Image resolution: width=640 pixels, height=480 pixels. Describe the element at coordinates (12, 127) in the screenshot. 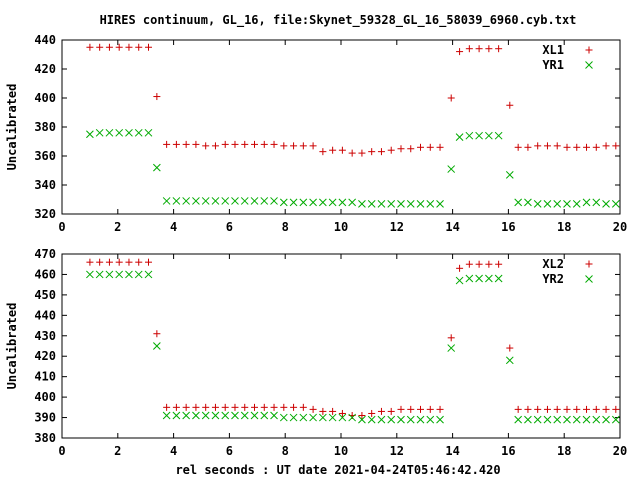

I see `y-axis-label-top: Uncalibrated` at that location.